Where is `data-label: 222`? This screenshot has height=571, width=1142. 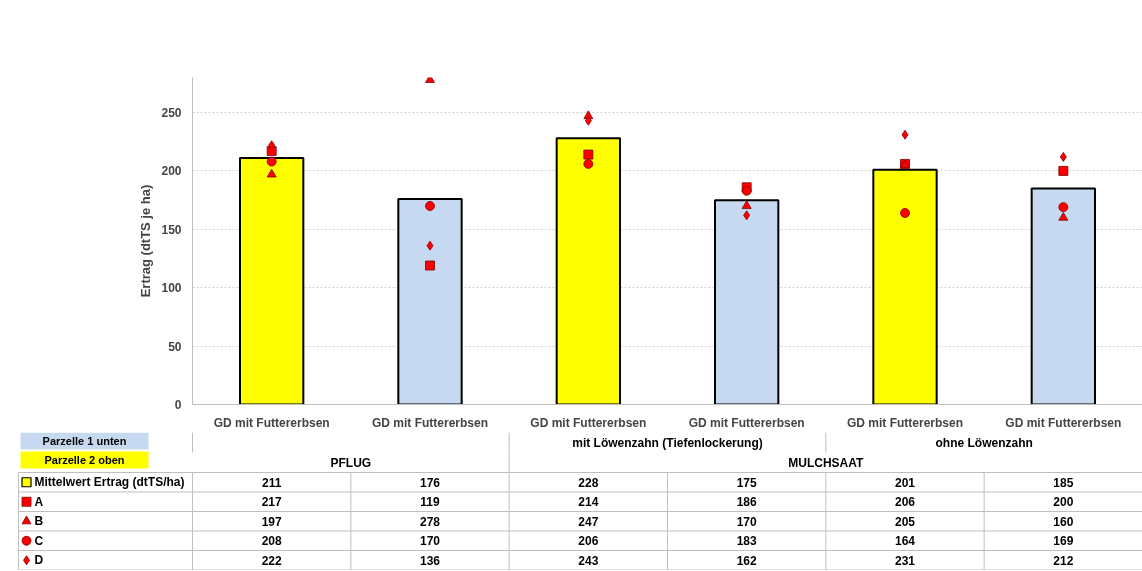 data-label: 222 is located at coordinates (271, 560).